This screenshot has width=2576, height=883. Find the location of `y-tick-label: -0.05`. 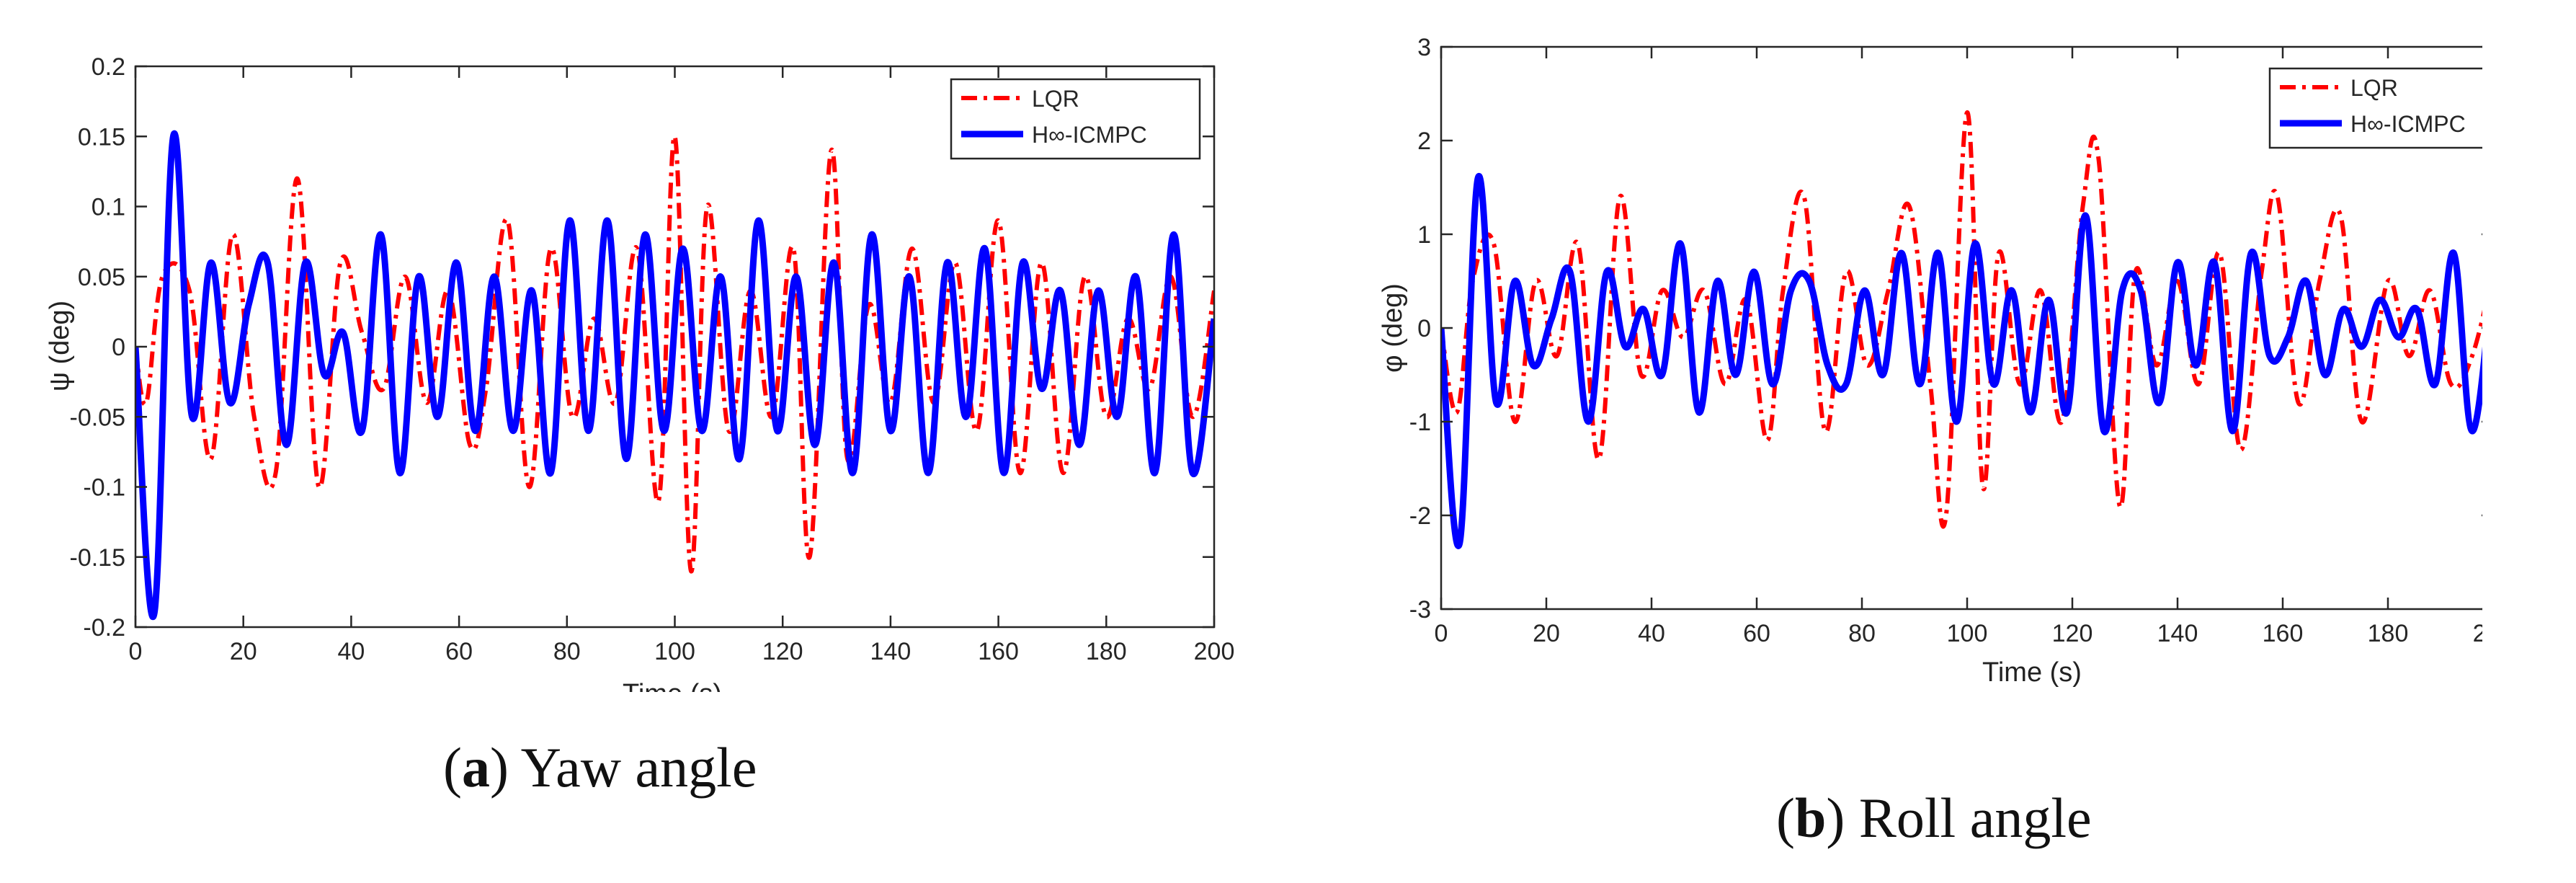

y-tick-label: -0.05 is located at coordinates (98, 417).